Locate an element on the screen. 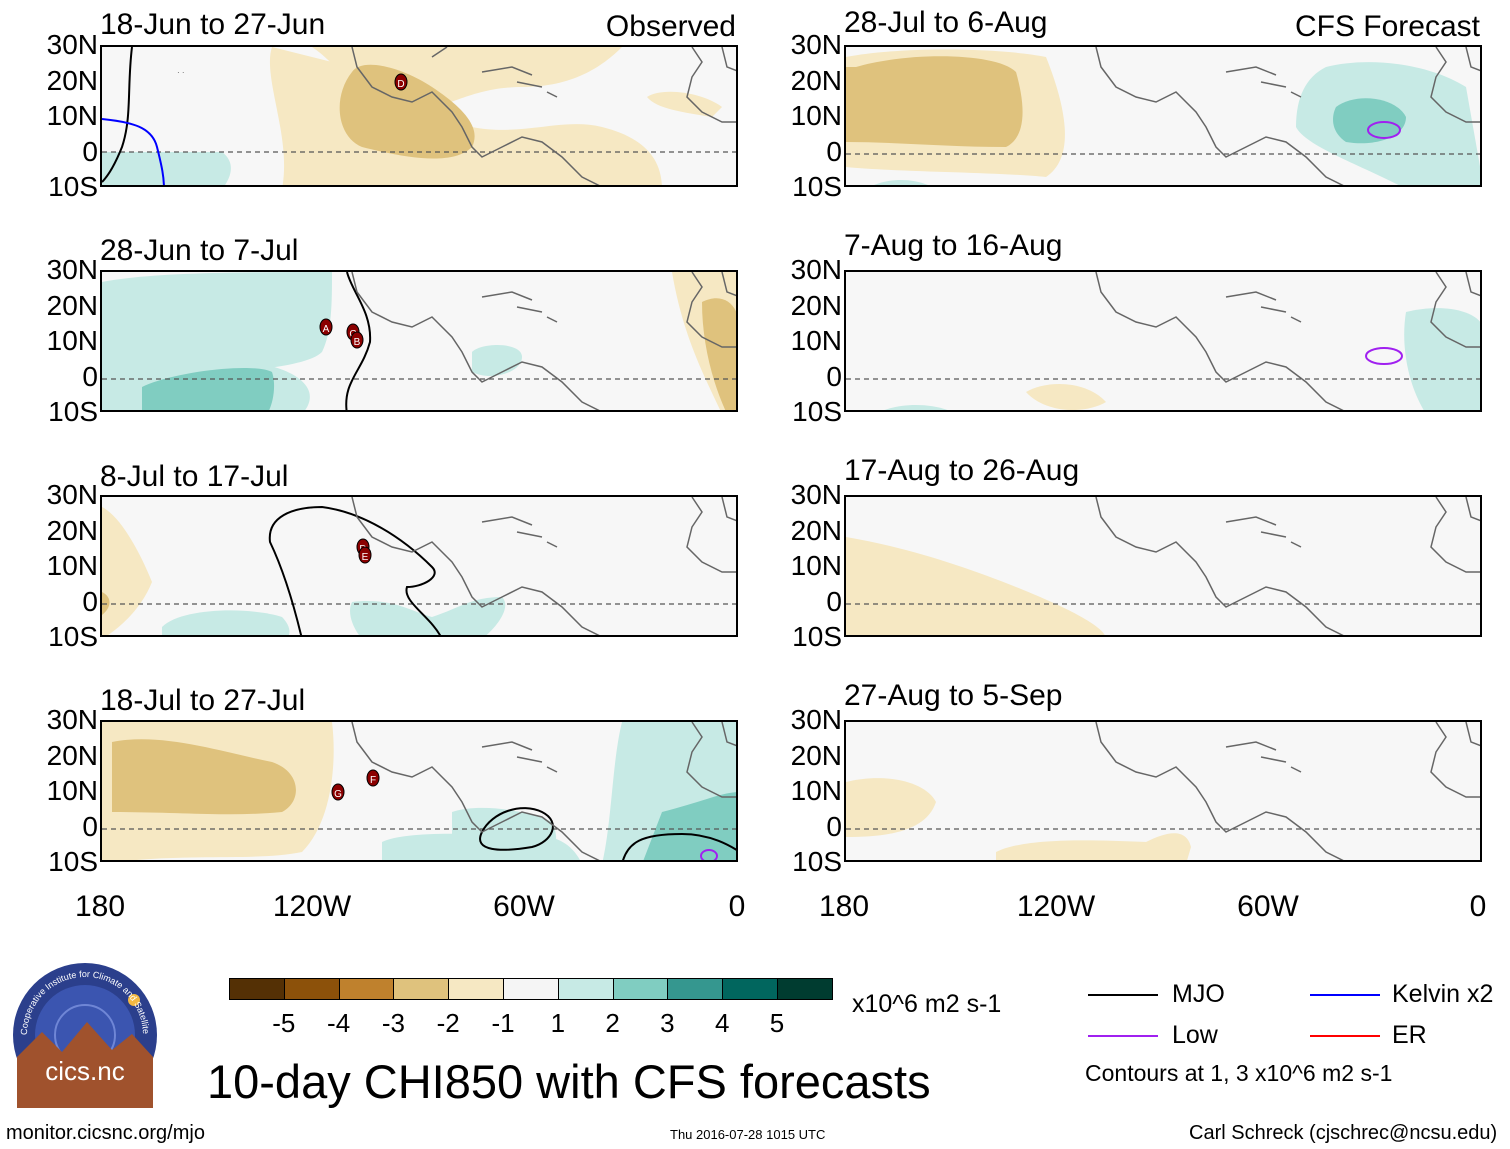 Image resolution: width=1510 pixels, height=1149 pixels. er-line-swatch is located at coordinates (1345, 1036).